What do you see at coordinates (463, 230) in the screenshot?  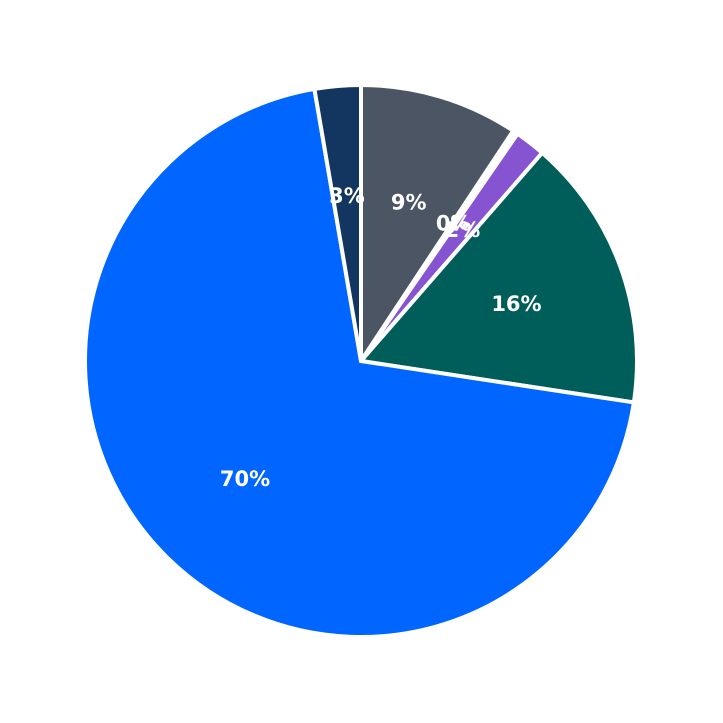 I see `slice-label-2: 2%` at bounding box center [463, 230].